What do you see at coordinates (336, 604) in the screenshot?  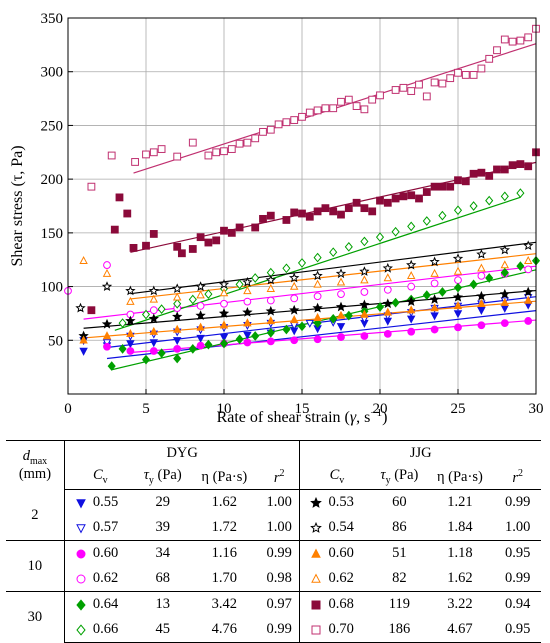 I see `cv-cell: 0.68` at bounding box center [336, 604].